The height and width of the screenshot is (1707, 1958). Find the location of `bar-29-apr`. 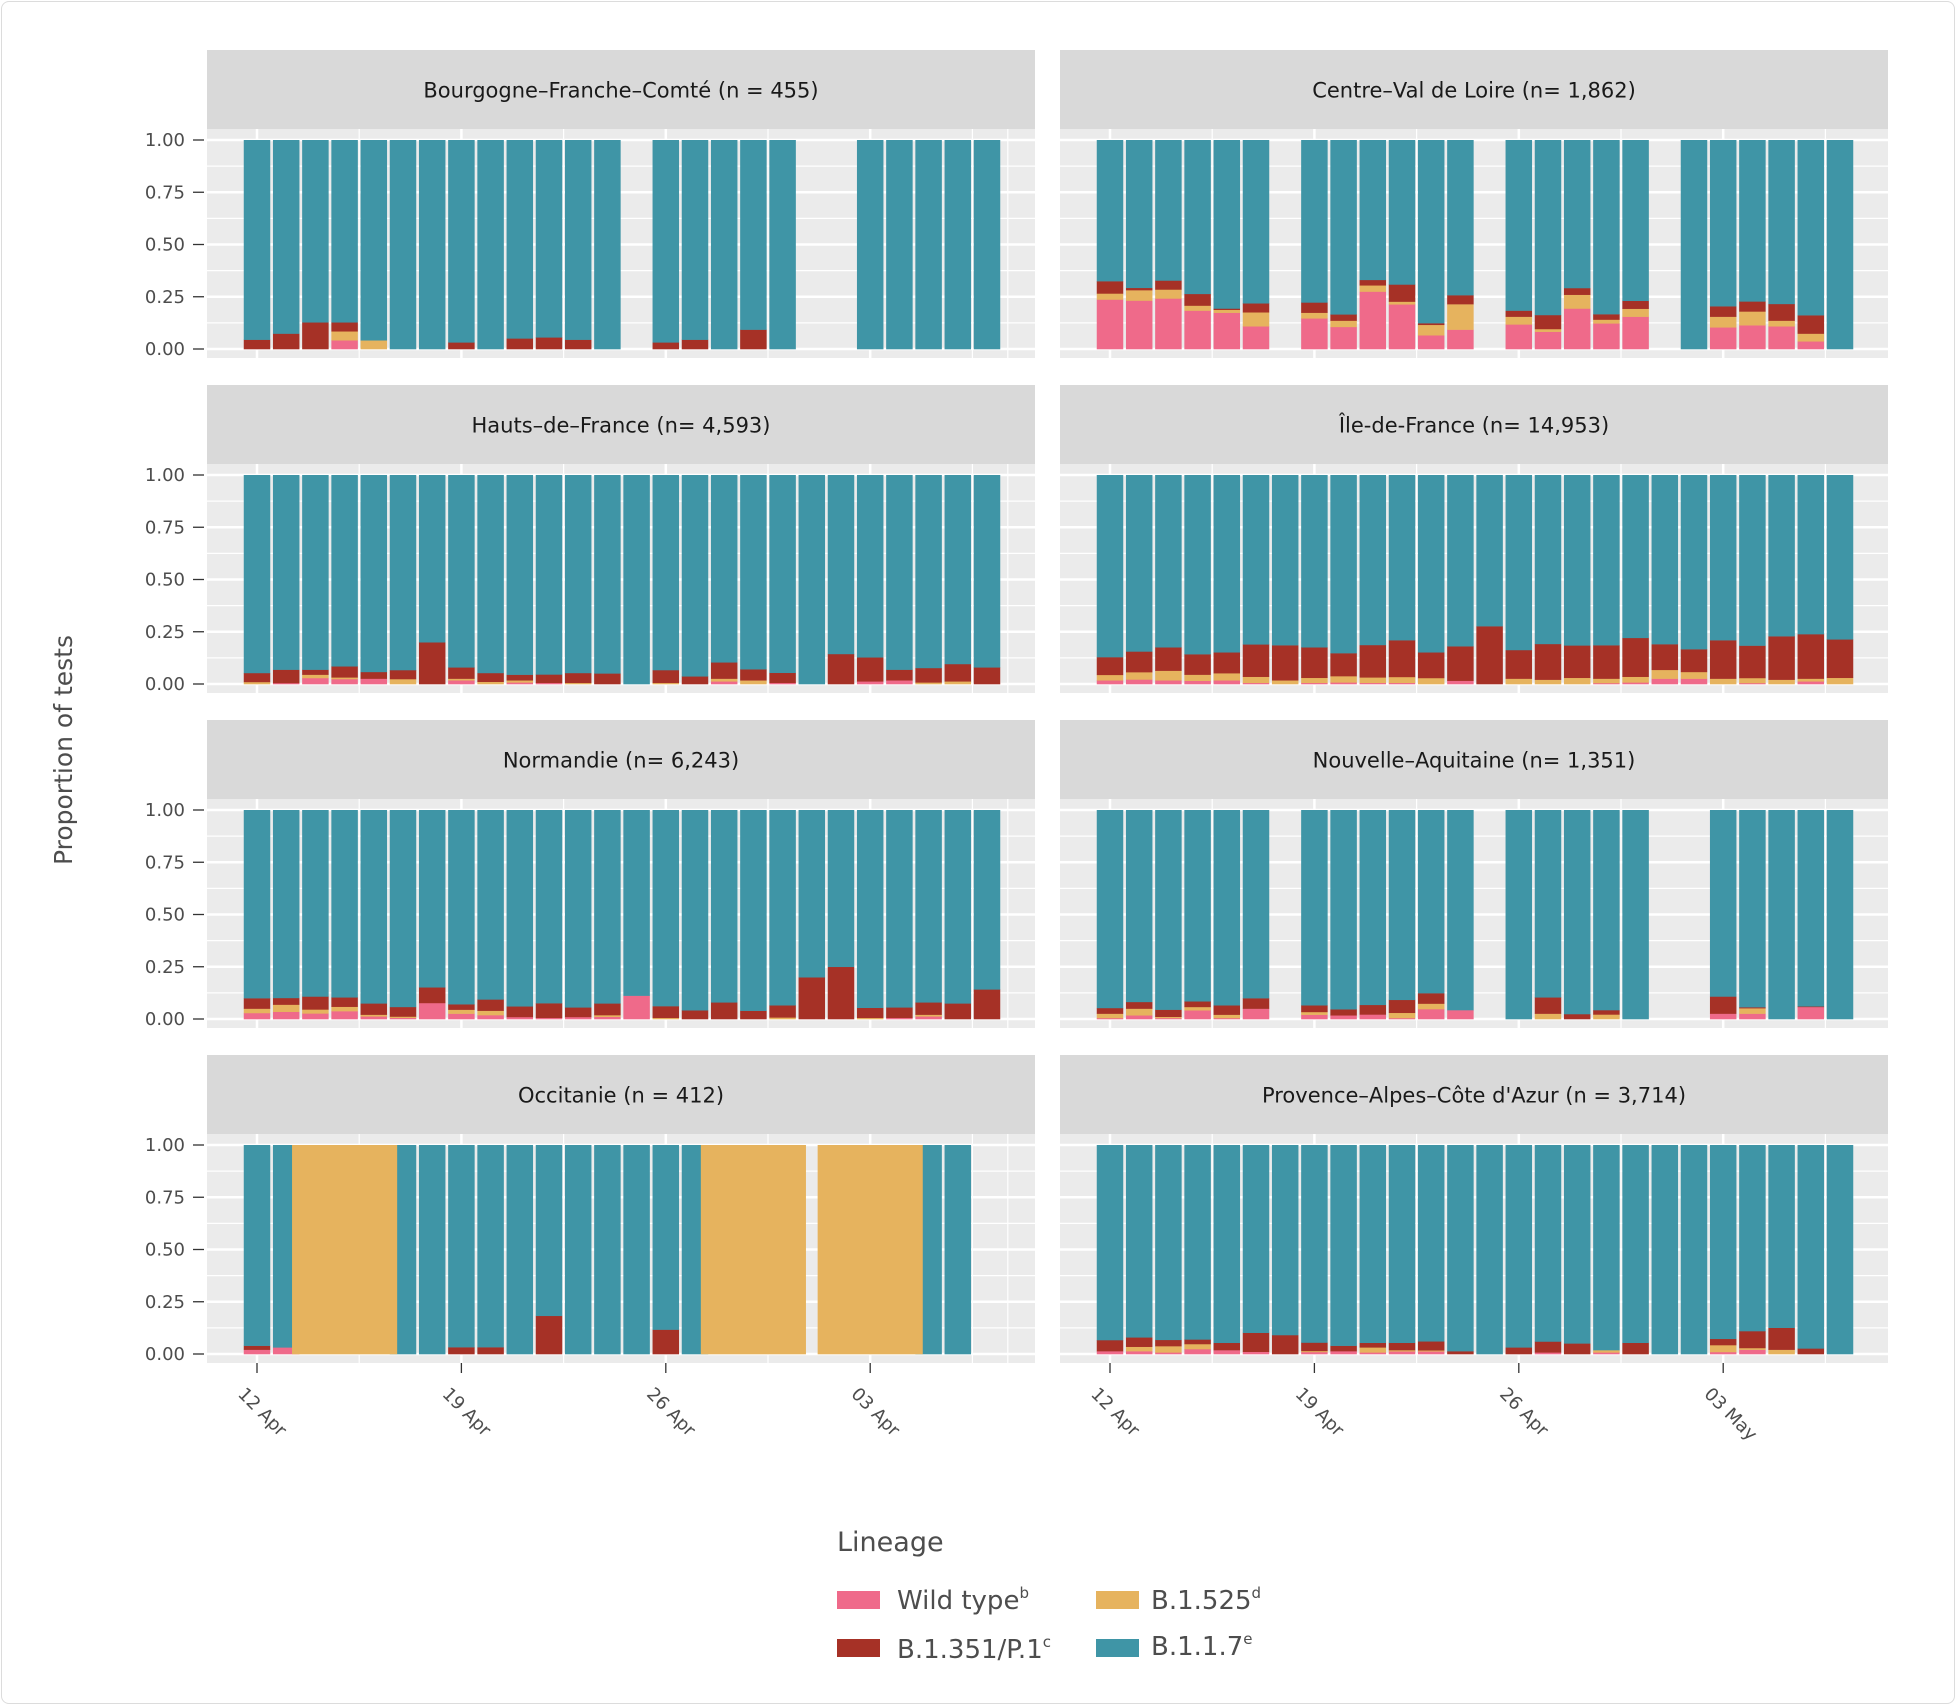

bar-29-apr is located at coordinates (753, 580).